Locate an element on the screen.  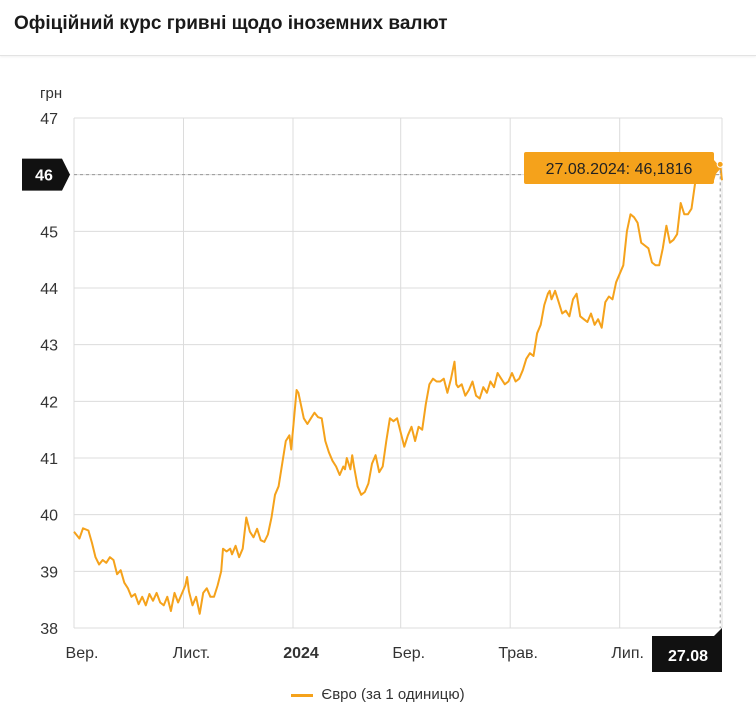
hover-point is located at coordinates (720, 164).